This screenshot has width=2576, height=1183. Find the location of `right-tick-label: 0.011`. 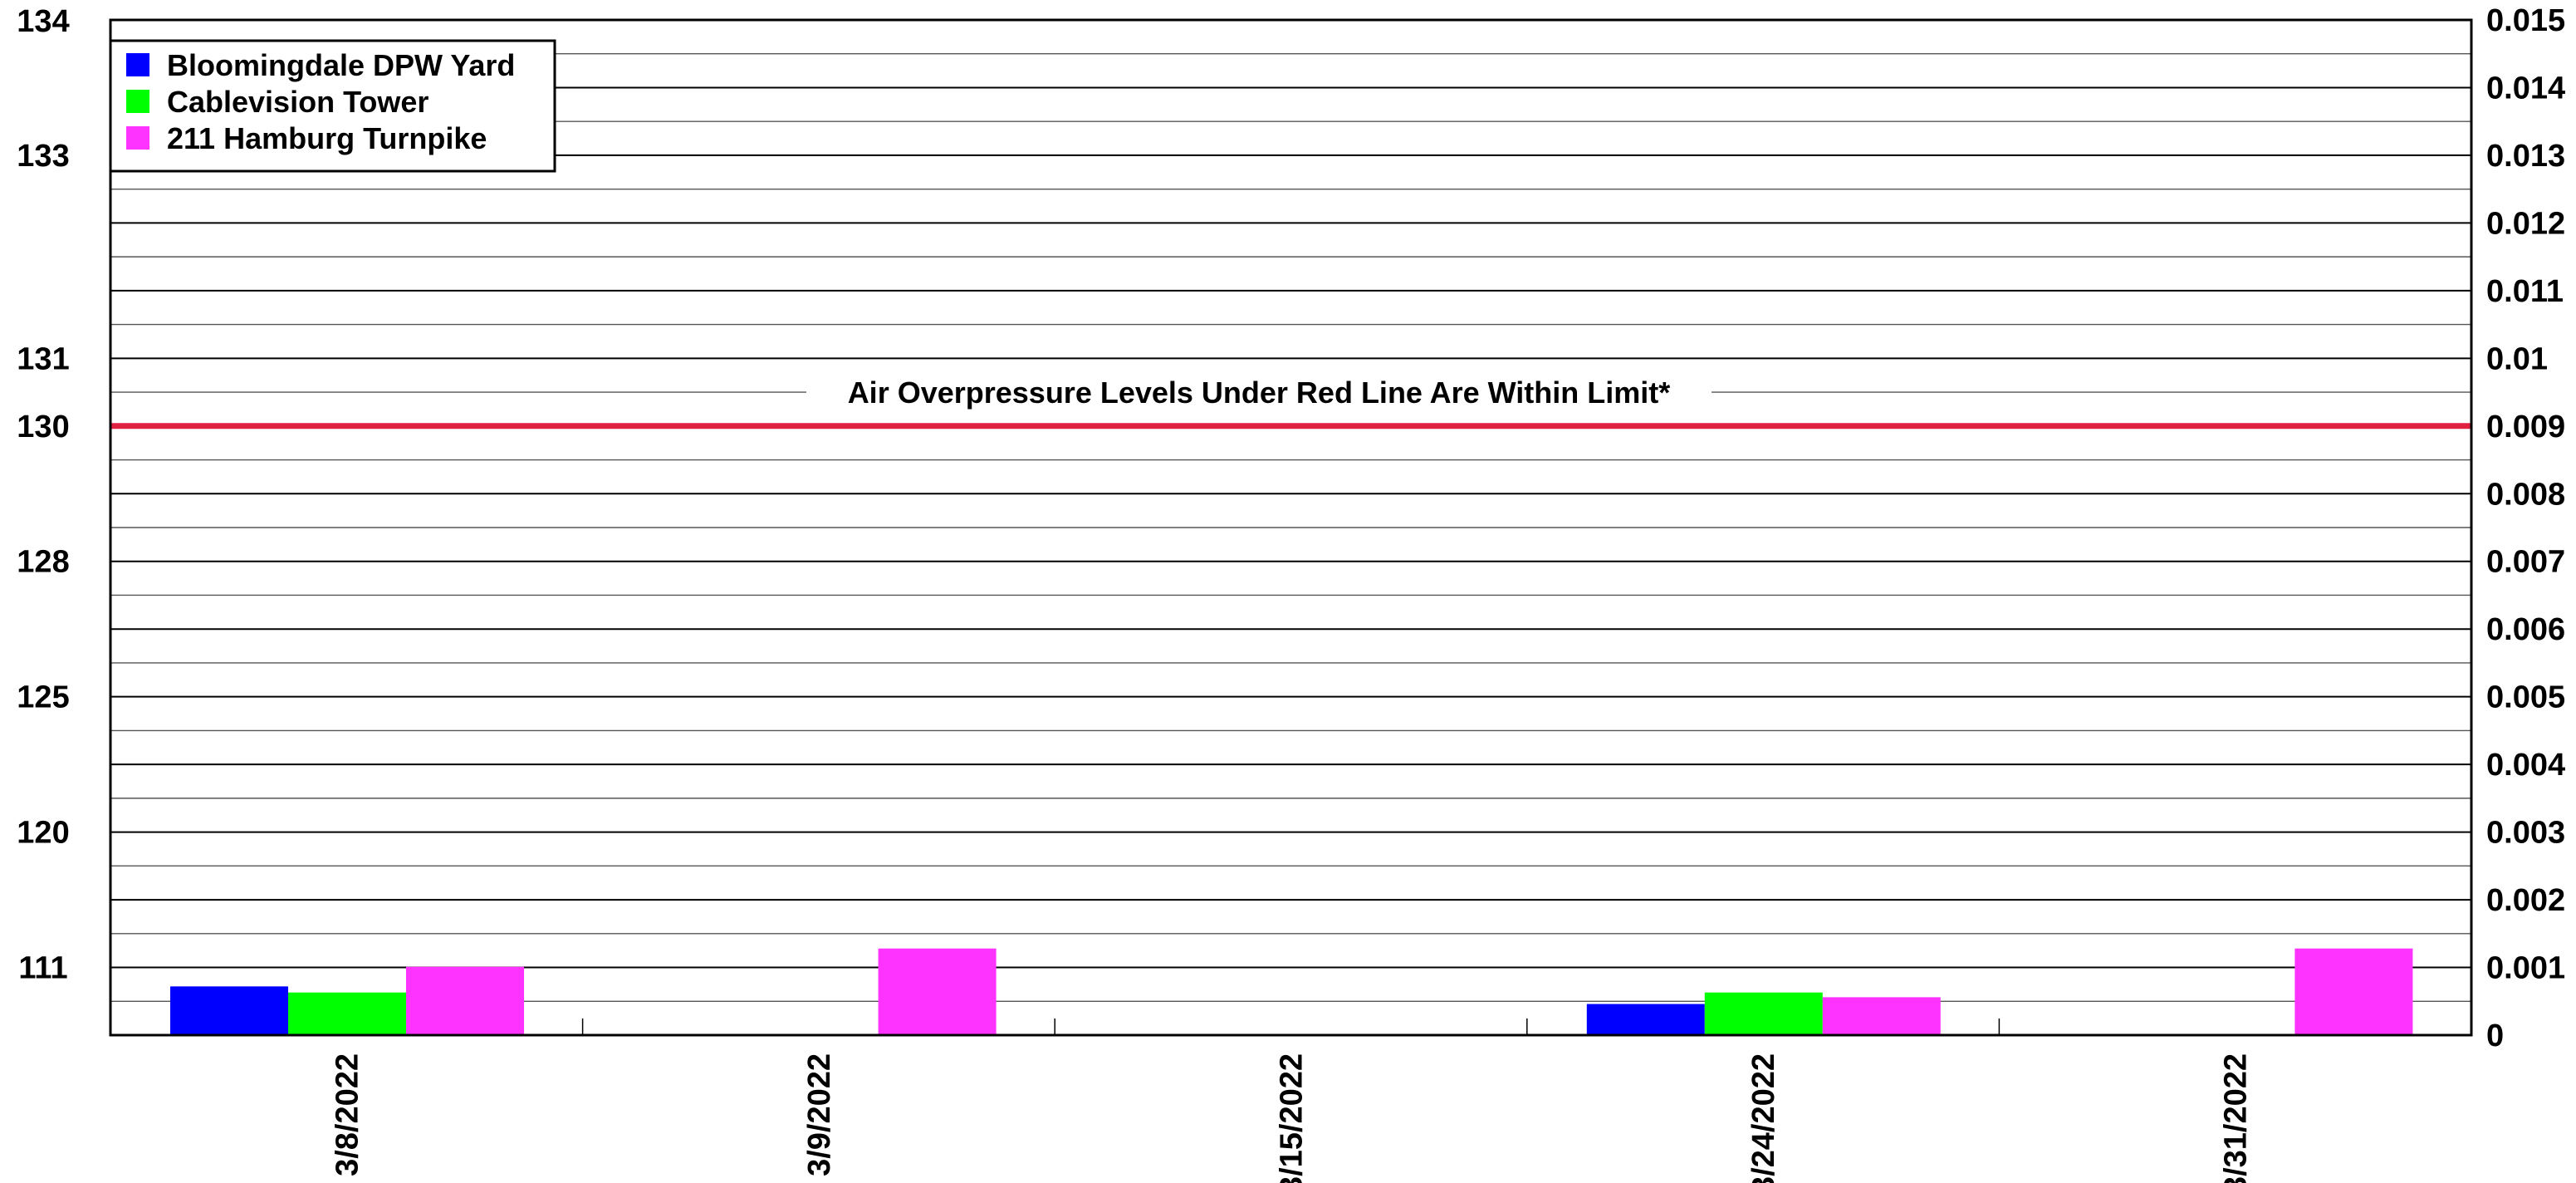

right-tick-label: 0.011 is located at coordinates (2525, 291).